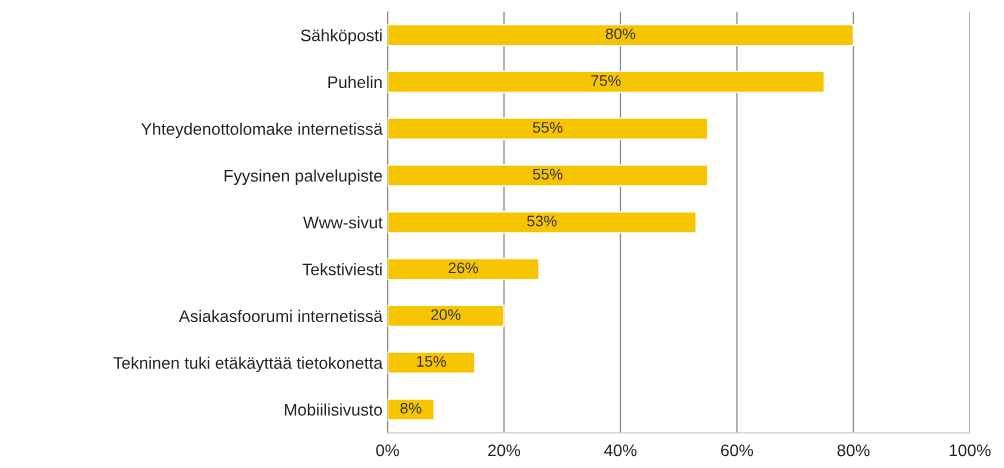 This screenshot has width=1004, height=468. Describe the element at coordinates (504, 450) in the screenshot. I see `x-tick-label: 20%` at that location.